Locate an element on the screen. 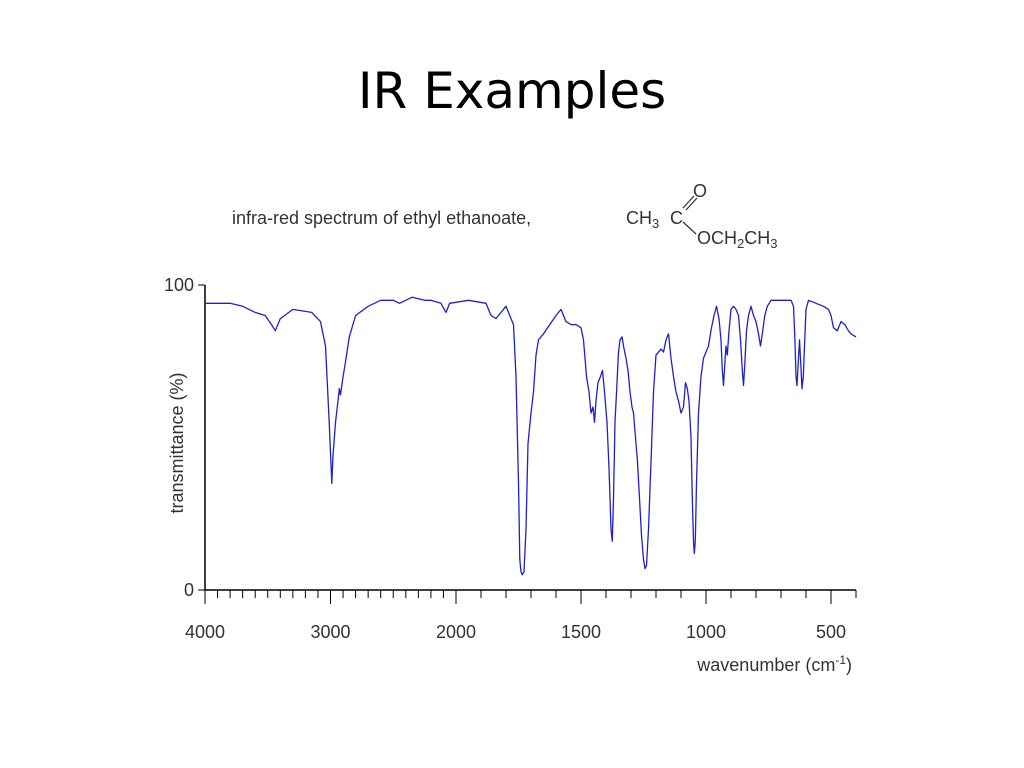 The width and height of the screenshot is (1024, 768). svg-text: CH3 is located at coordinates (642, 219).